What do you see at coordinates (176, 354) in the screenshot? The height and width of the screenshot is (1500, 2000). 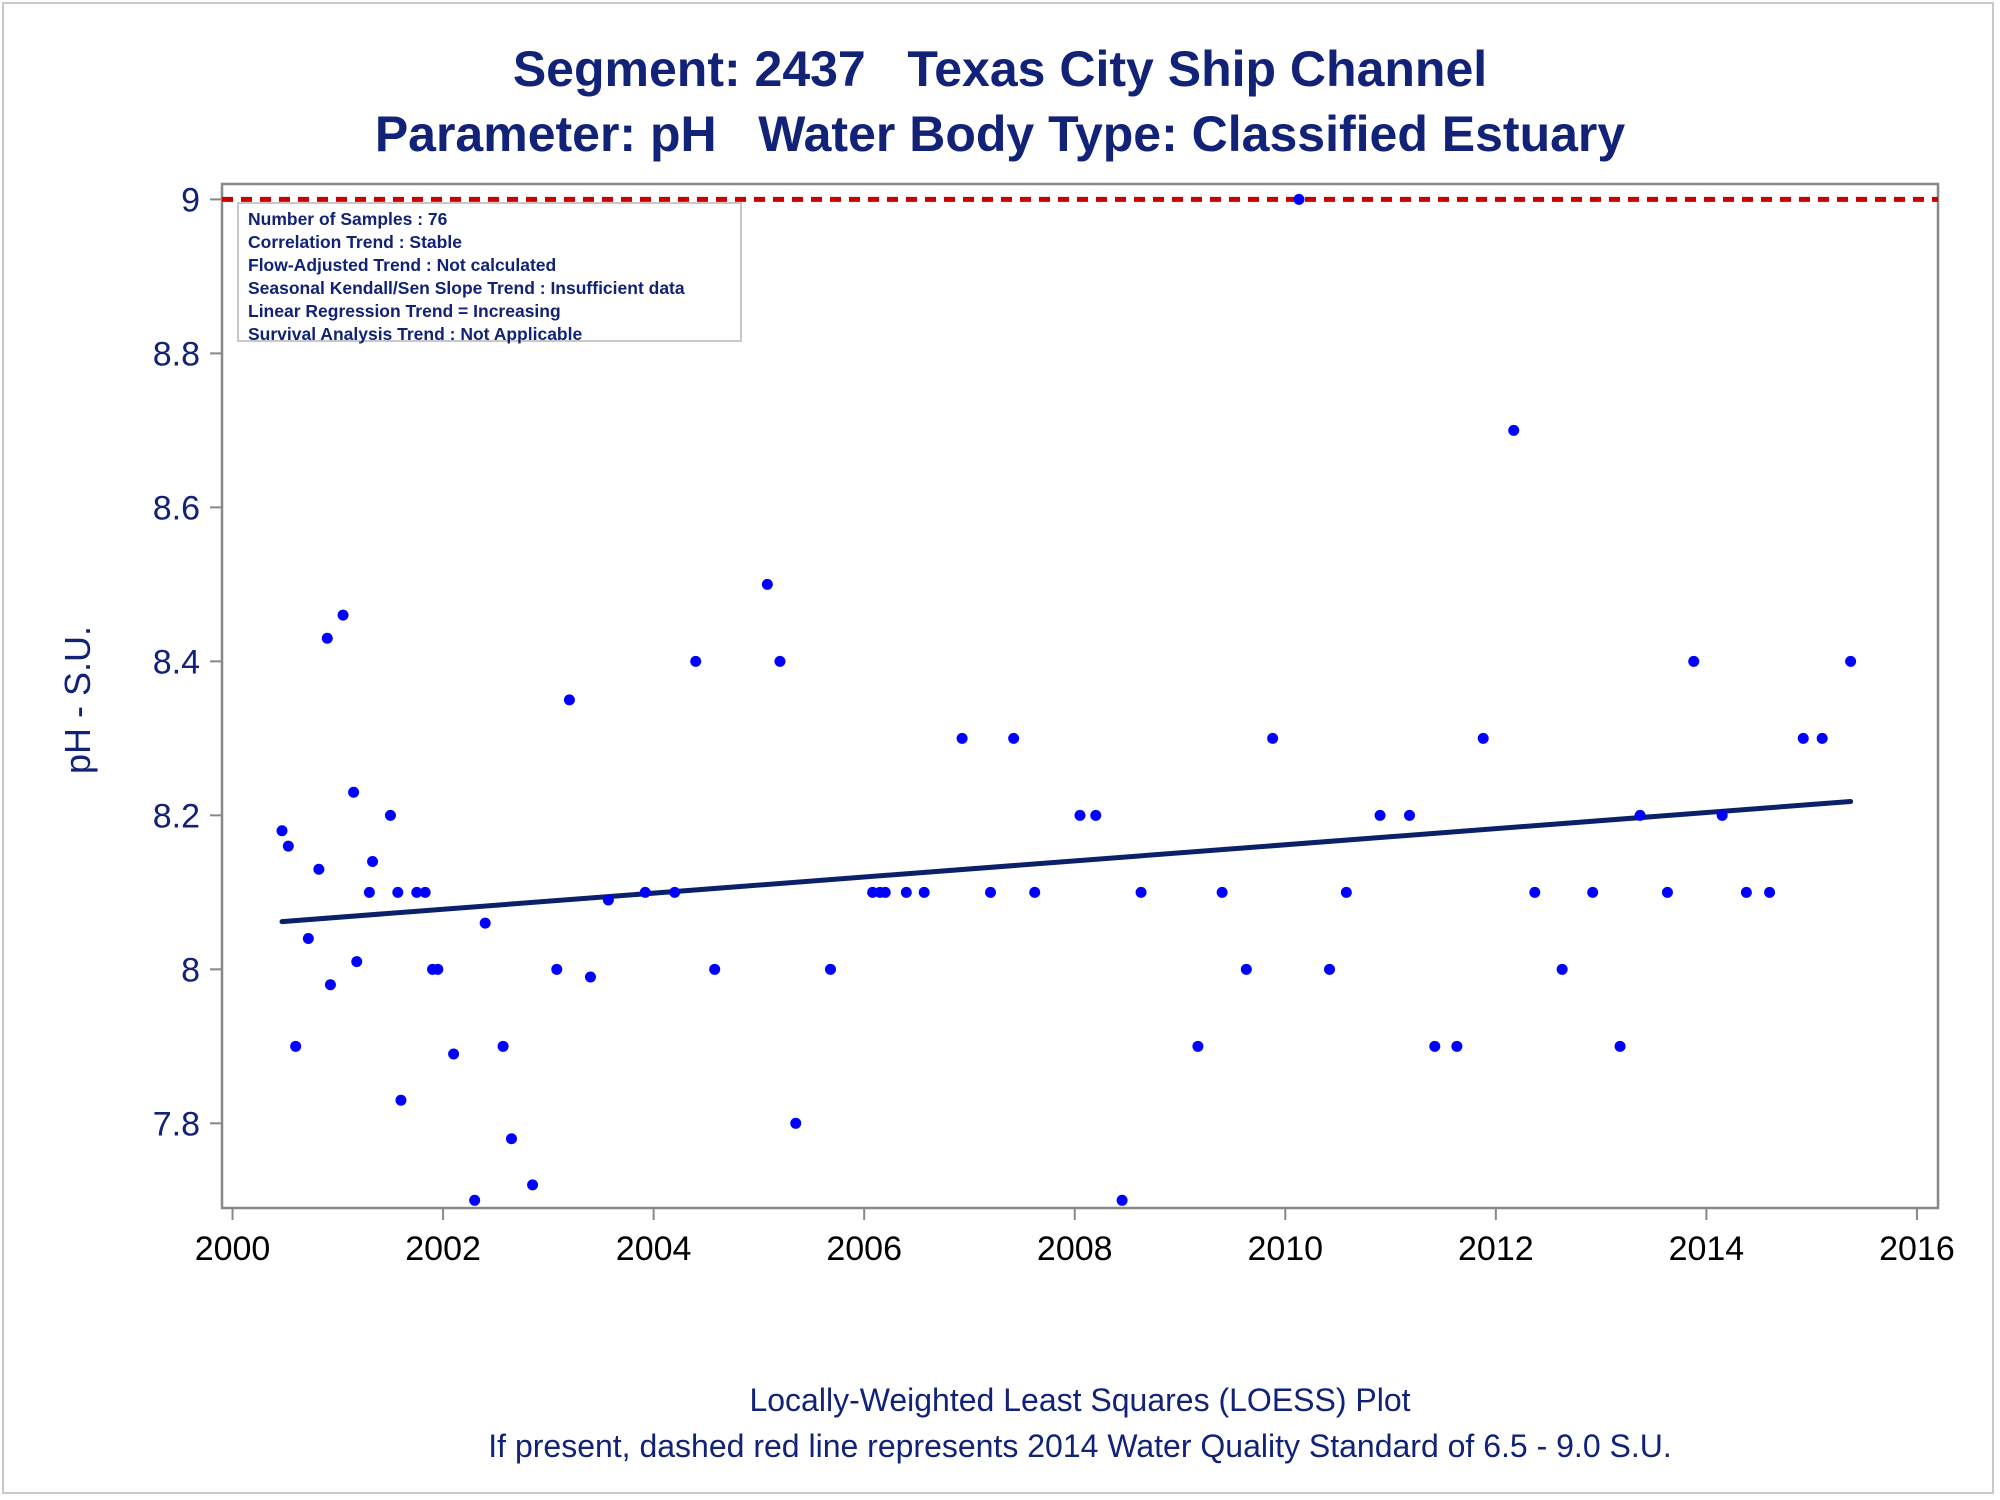 I see `y-tick-label: 8.8` at bounding box center [176, 354].